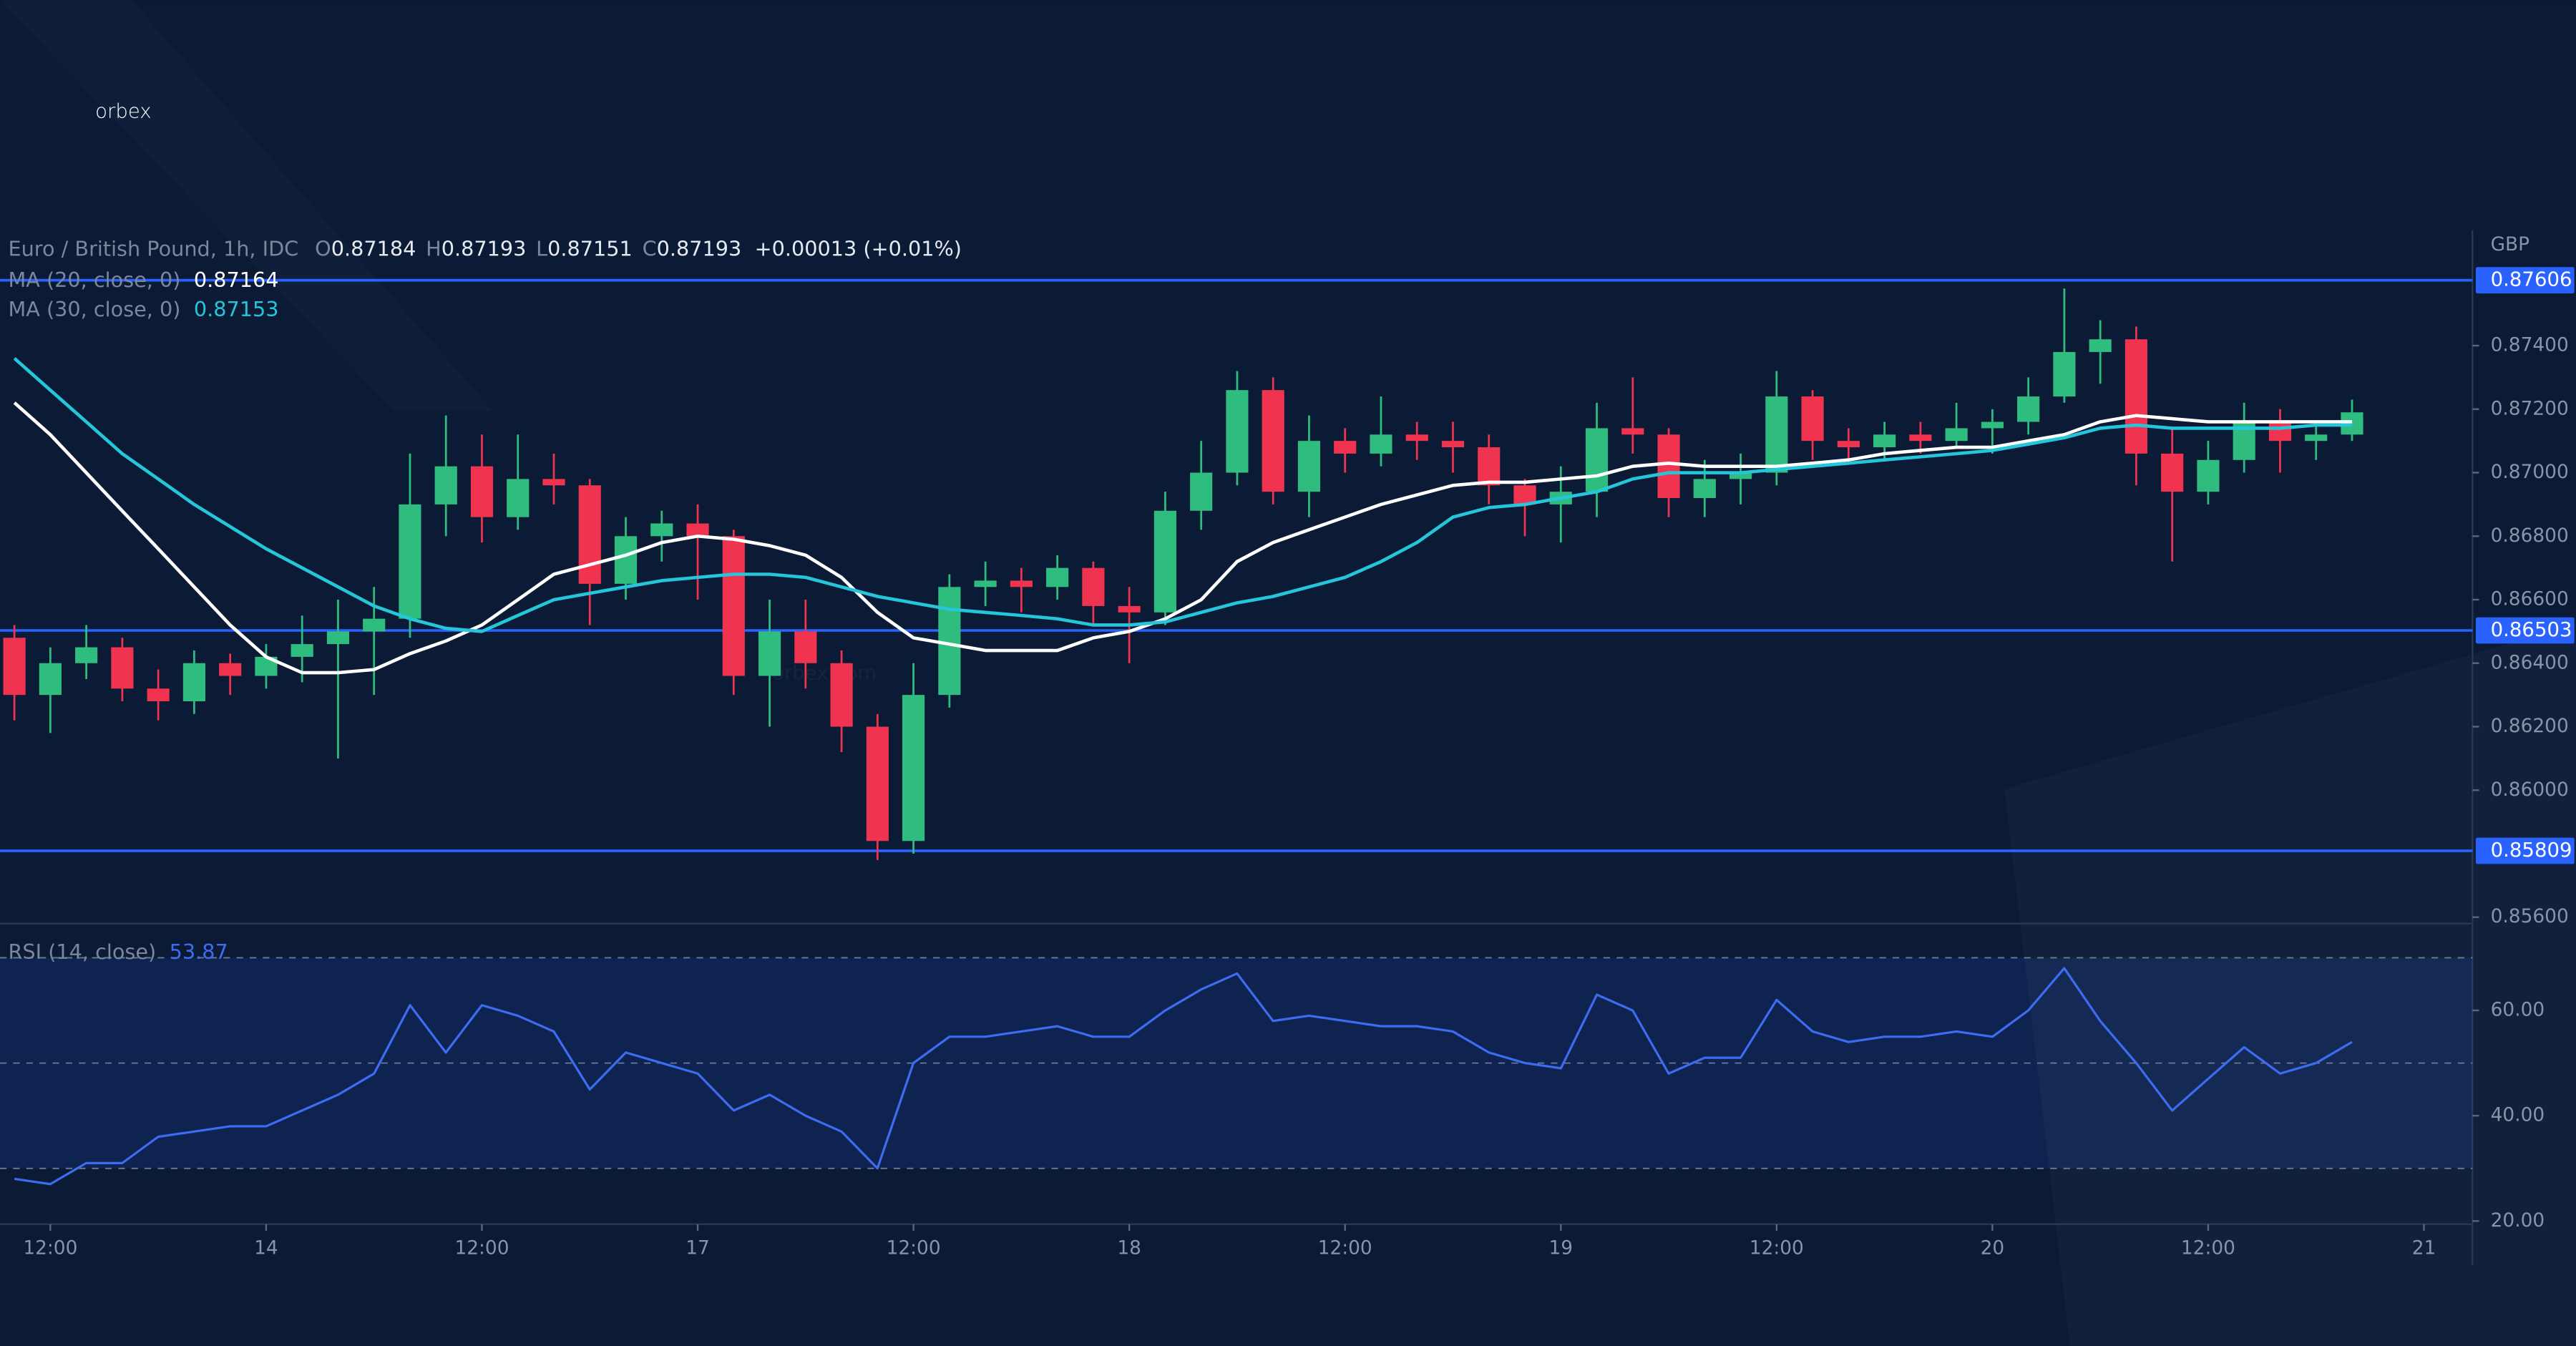 The image size is (2576, 1346). Describe the element at coordinates (698, 1248) in the screenshot. I see `x-tick-label: 17` at that location.